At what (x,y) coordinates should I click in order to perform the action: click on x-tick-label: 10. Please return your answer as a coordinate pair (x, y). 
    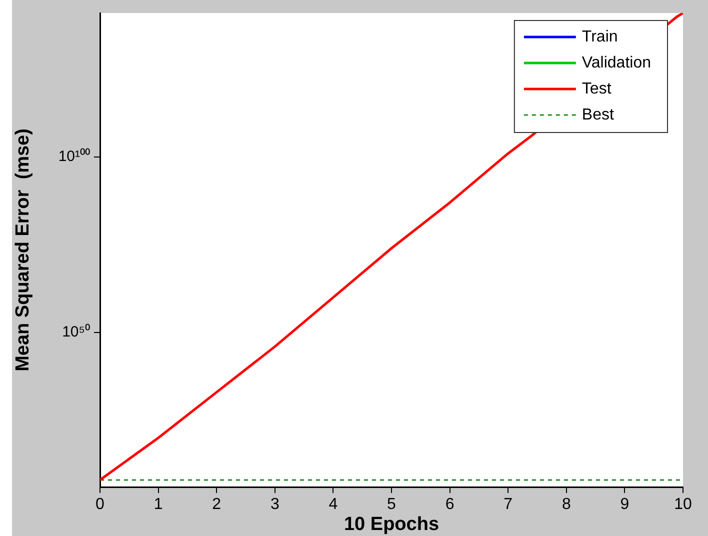
    Looking at the image, I should click on (683, 505).